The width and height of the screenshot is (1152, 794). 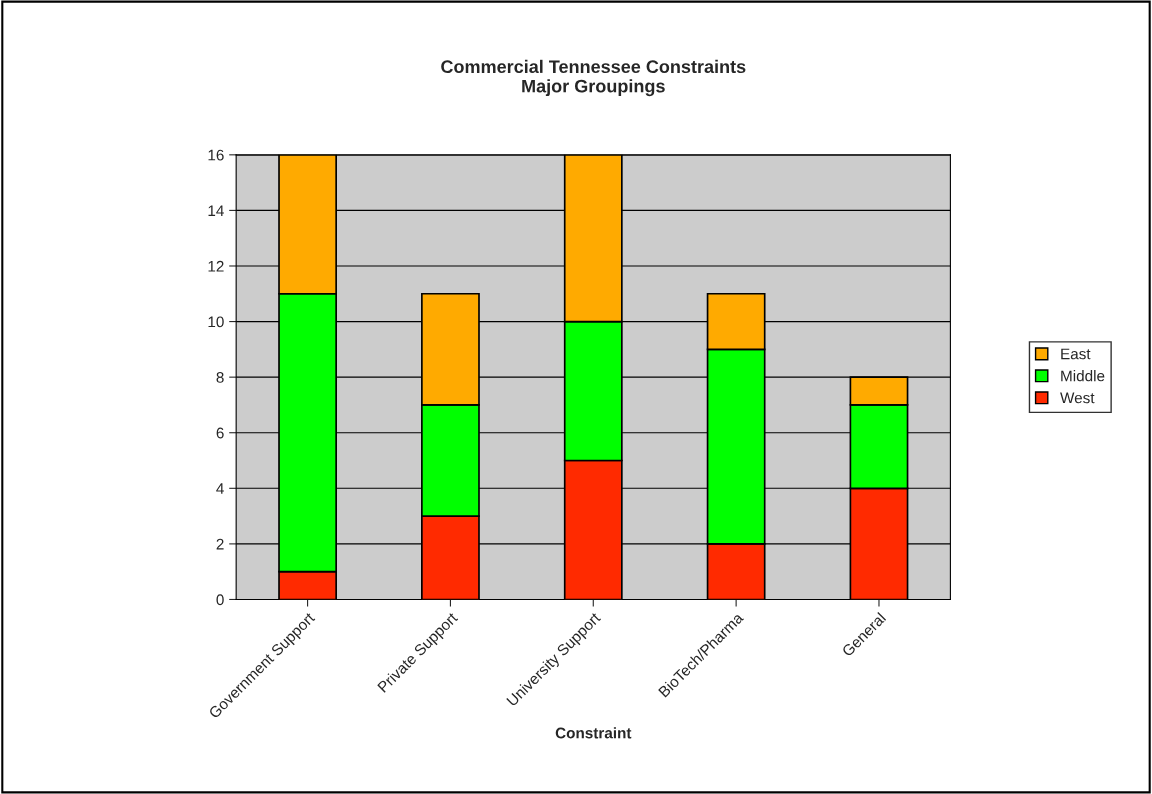 What do you see at coordinates (216, 155) in the screenshot?
I see `y-tick-label: 16` at bounding box center [216, 155].